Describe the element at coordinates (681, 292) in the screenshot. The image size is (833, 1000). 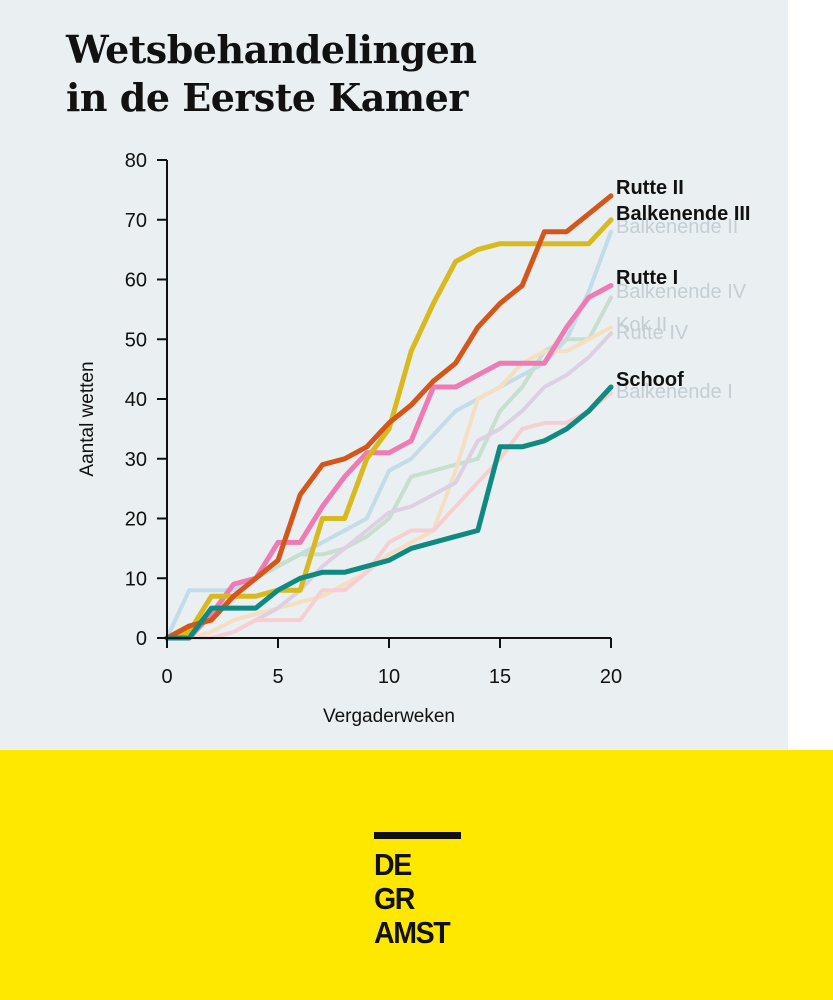
I see `series-label-balkenende-iv: Balkenende IV` at that location.